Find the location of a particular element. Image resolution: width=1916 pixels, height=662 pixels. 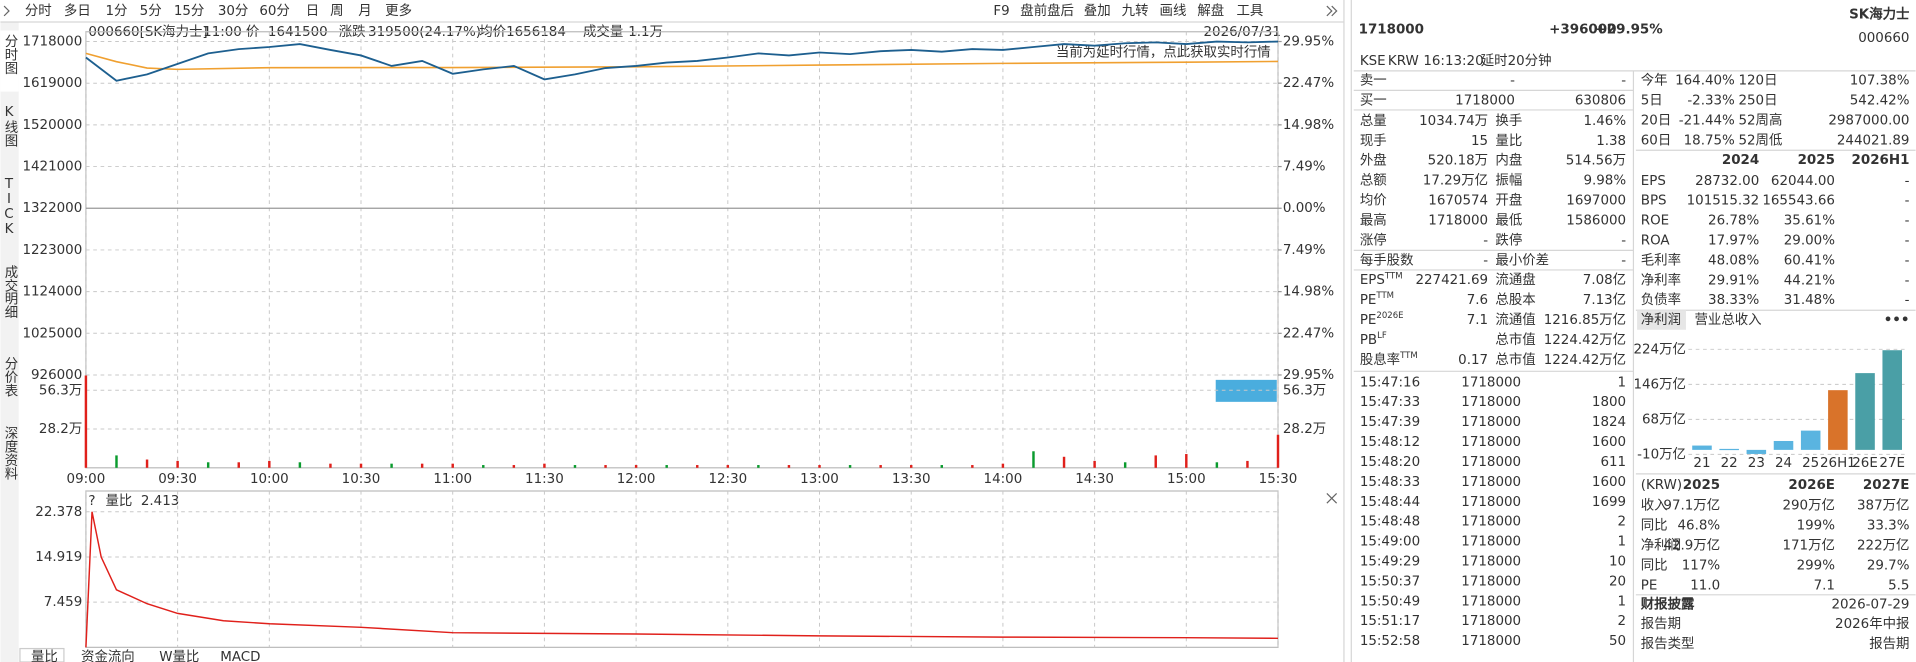

side-tab: 成交明细 is located at coordinates (9, 292).